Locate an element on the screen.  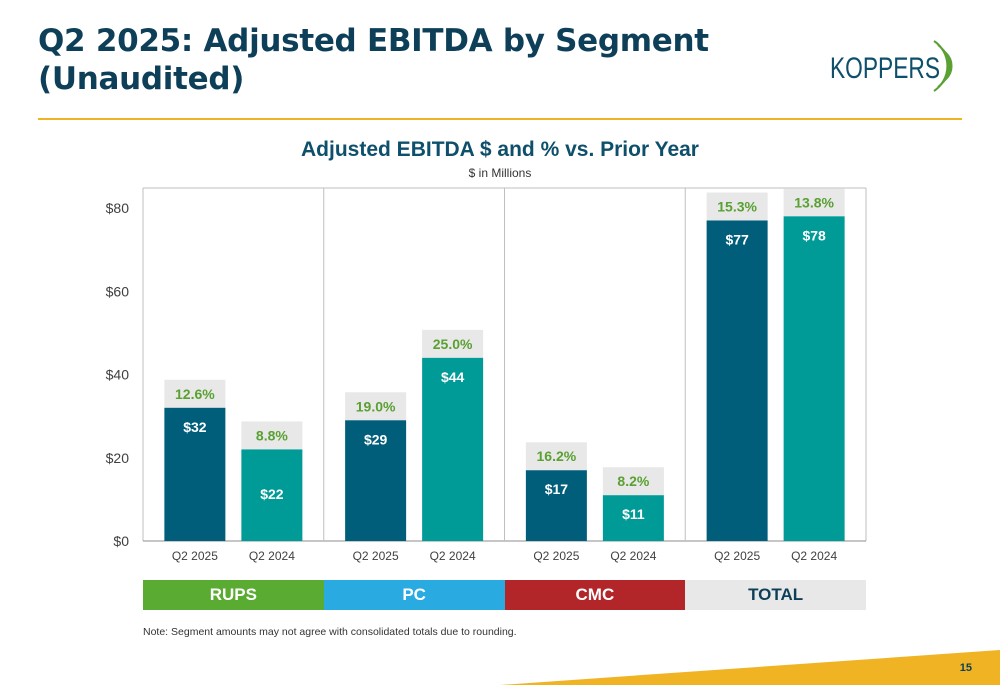
chart-subtitle: $ in Millions is located at coordinates (500, 173).